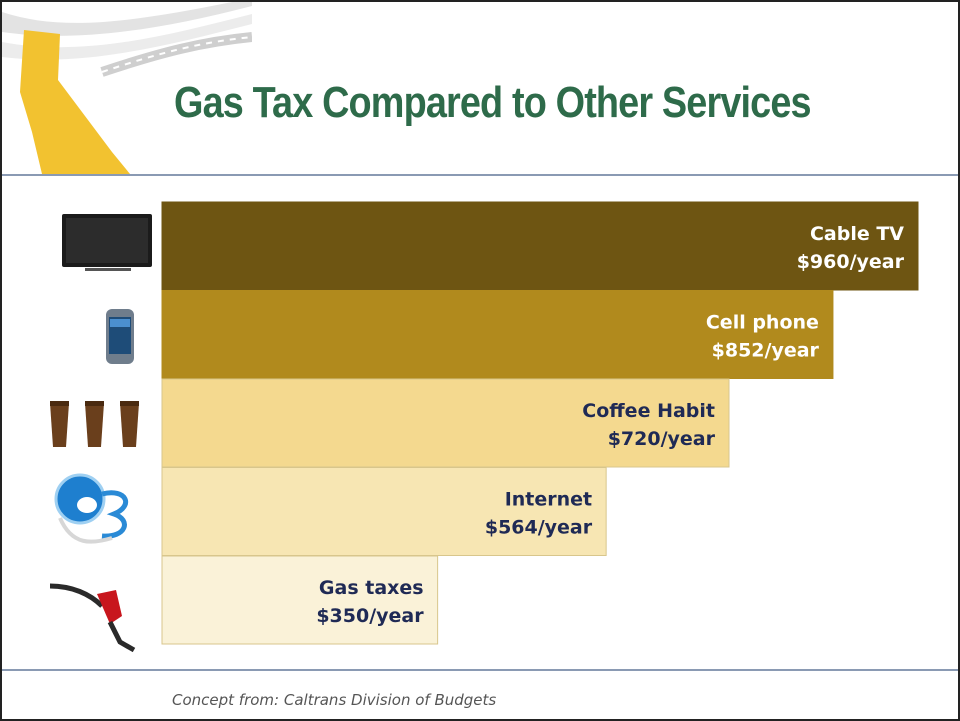  I want to click on bar-category-label: Cable TV, so click(857, 234).